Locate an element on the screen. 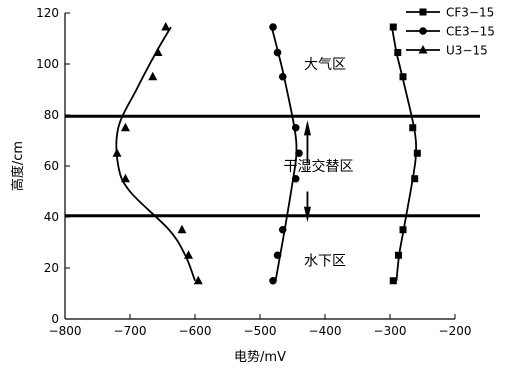  up-arrow-head is located at coordinates (307, 128).